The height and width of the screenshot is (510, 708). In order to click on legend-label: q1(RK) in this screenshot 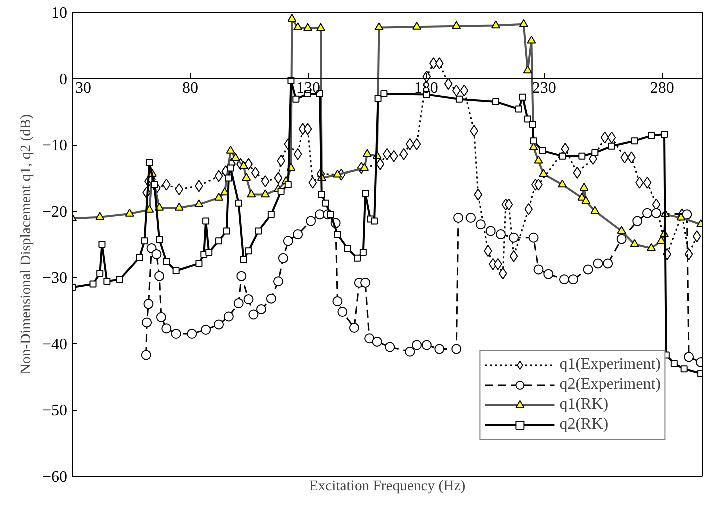, I will do `click(584, 405)`.